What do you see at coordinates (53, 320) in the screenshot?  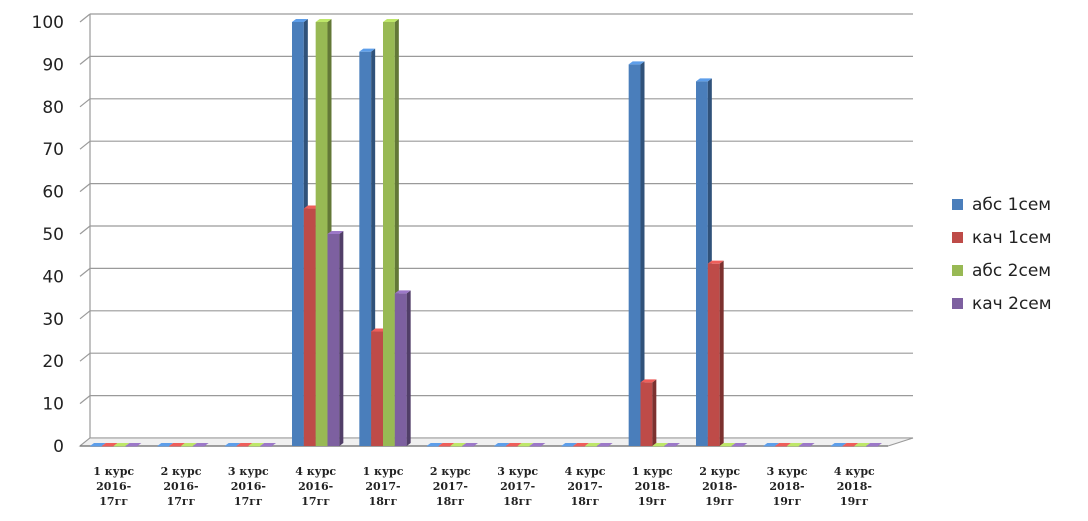 I see `y-tick-label: 30` at bounding box center [53, 320].